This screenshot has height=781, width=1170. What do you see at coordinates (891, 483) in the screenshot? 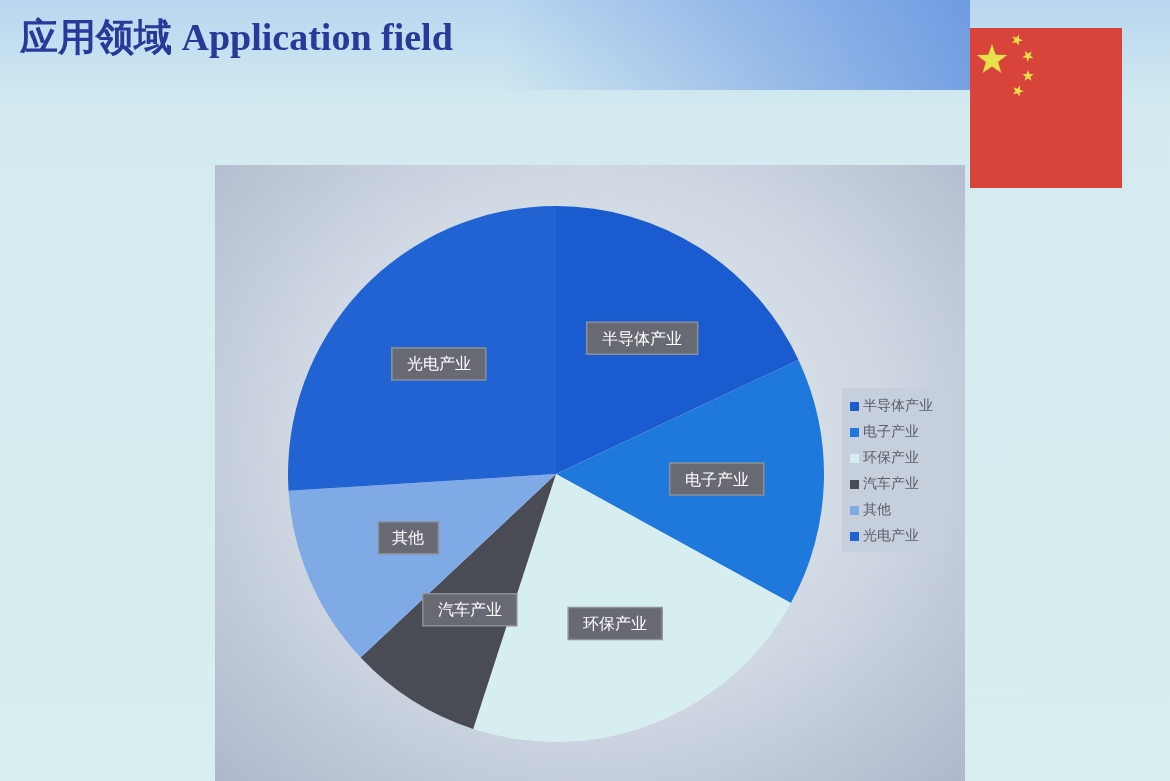
I see `legend-label: 汽车产业` at bounding box center [891, 483].